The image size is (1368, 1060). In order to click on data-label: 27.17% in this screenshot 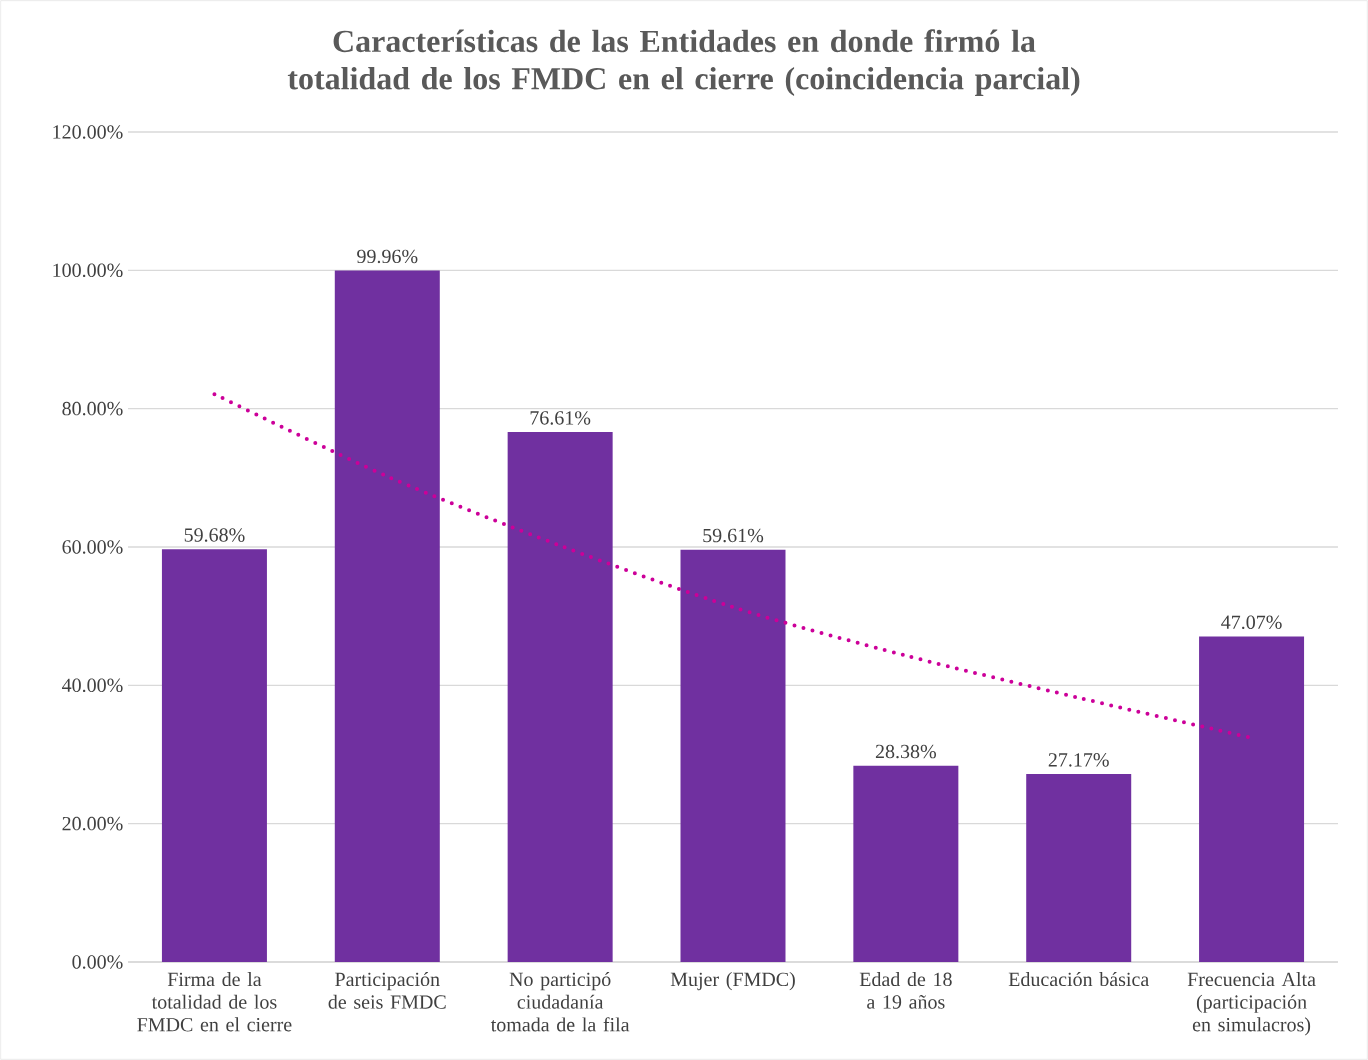, I will do `click(1078, 760)`.